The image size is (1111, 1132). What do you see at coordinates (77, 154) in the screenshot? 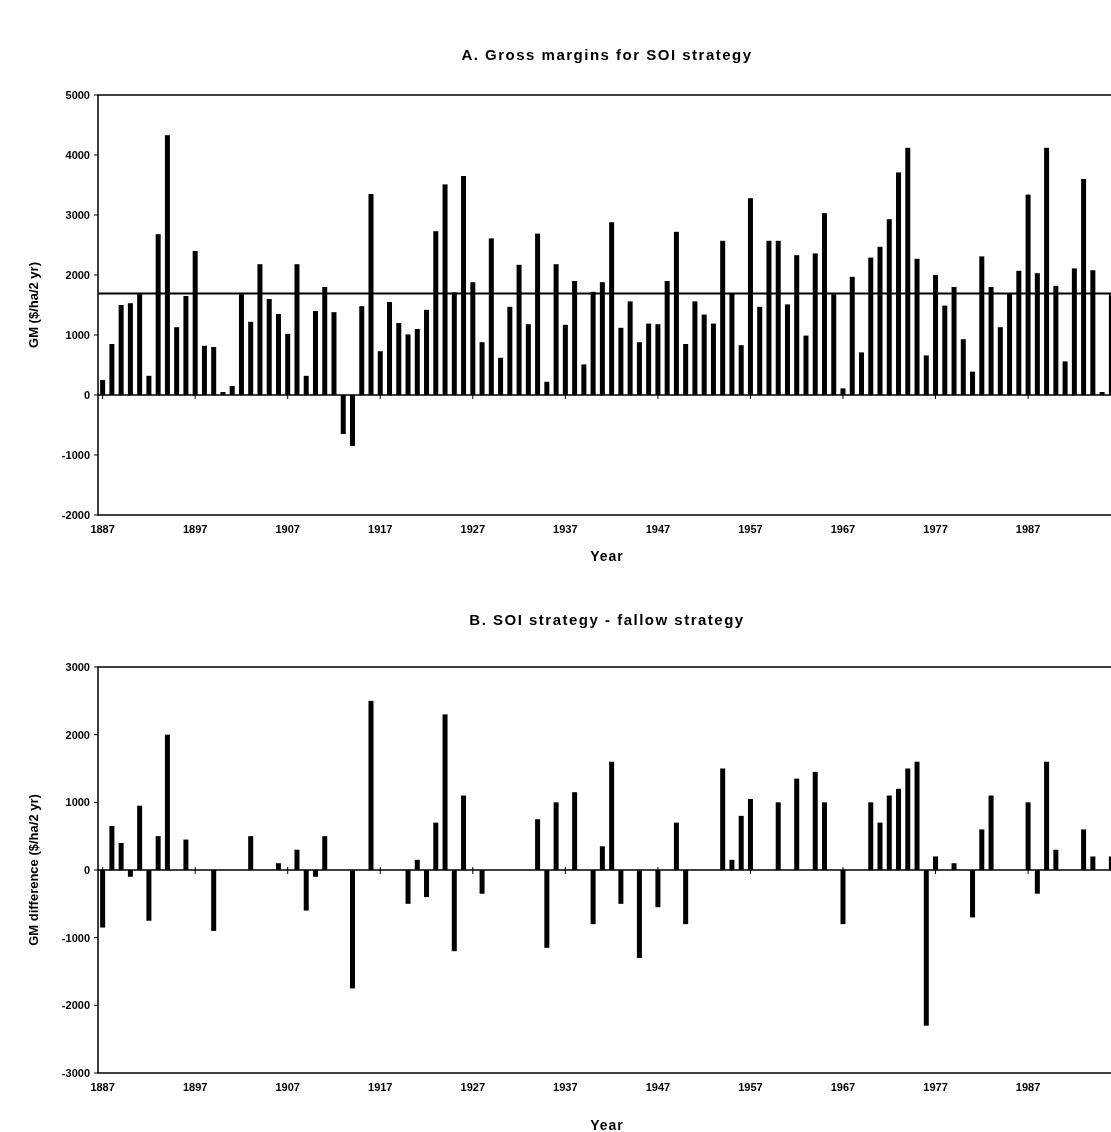
I see `y-tick-label: 4000` at bounding box center [77, 154].